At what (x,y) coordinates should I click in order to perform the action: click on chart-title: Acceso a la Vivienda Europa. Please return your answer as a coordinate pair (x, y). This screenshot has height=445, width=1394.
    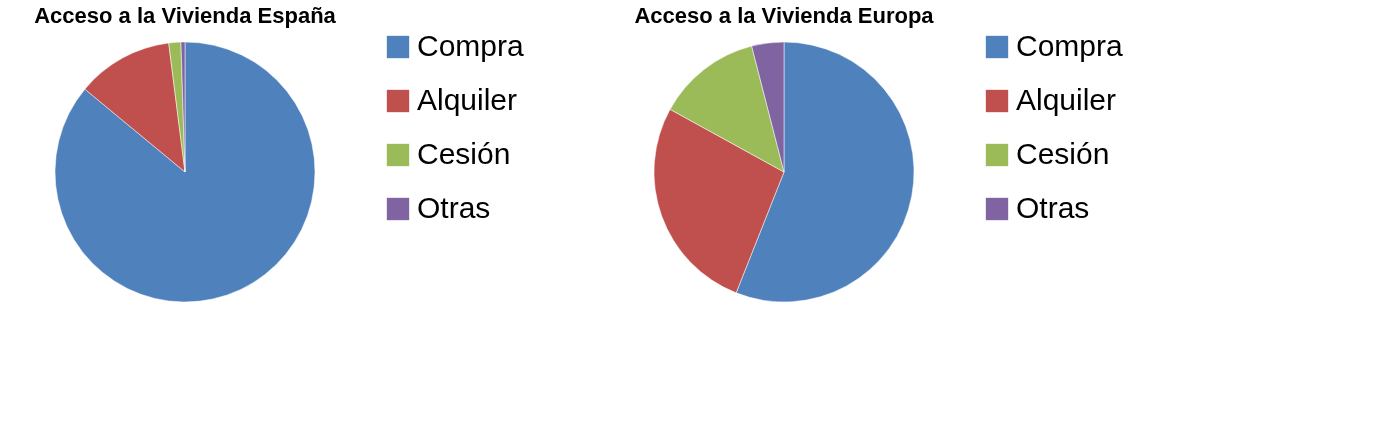
    Looking at the image, I should click on (784, 15).